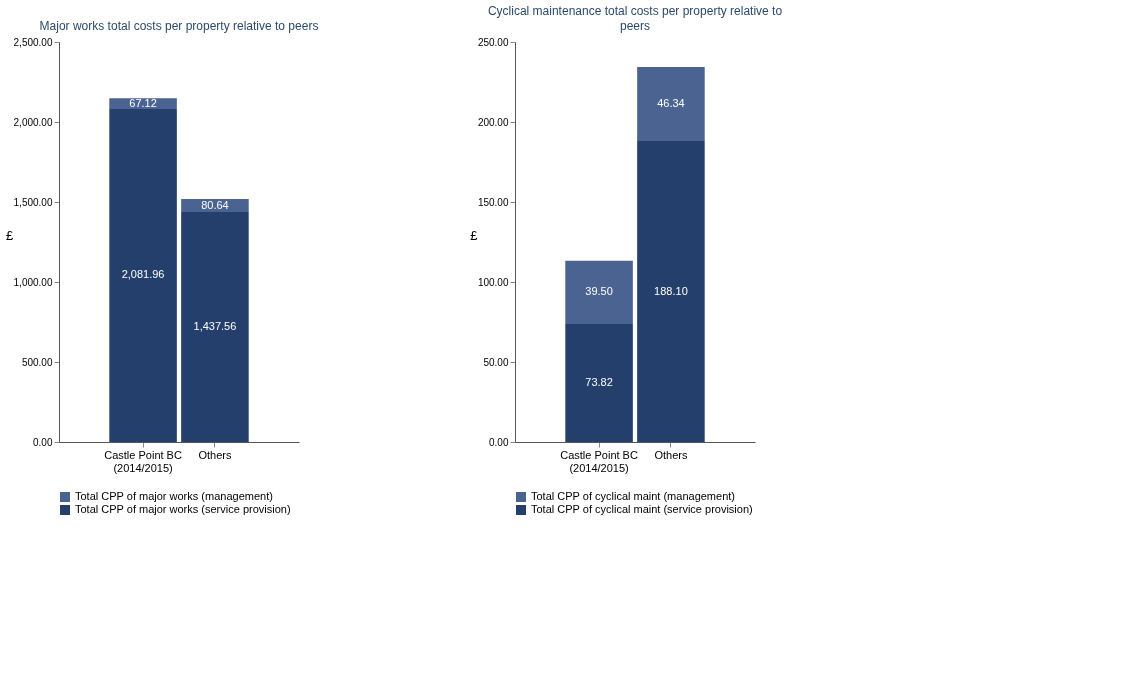 The height and width of the screenshot is (693, 1143). What do you see at coordinates (183, 509) in the screenshot?
I see `legend-label: Total CPP of major works (service provision)` at bounding box center [183, 509].